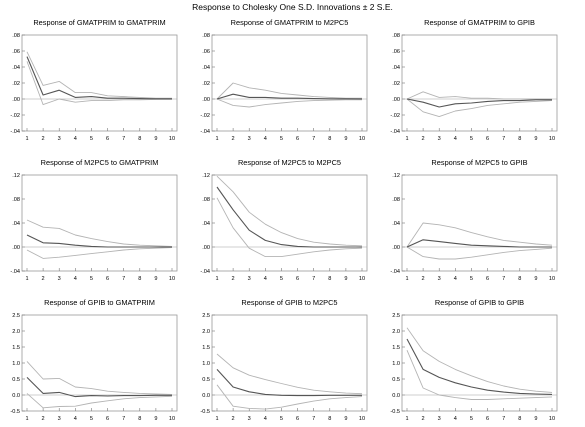 The height and width of the screenshot is (427, 585). Describe the element at coordinates (16, 52) in the screenshot. I see `y-tick-label: .06` at that location.